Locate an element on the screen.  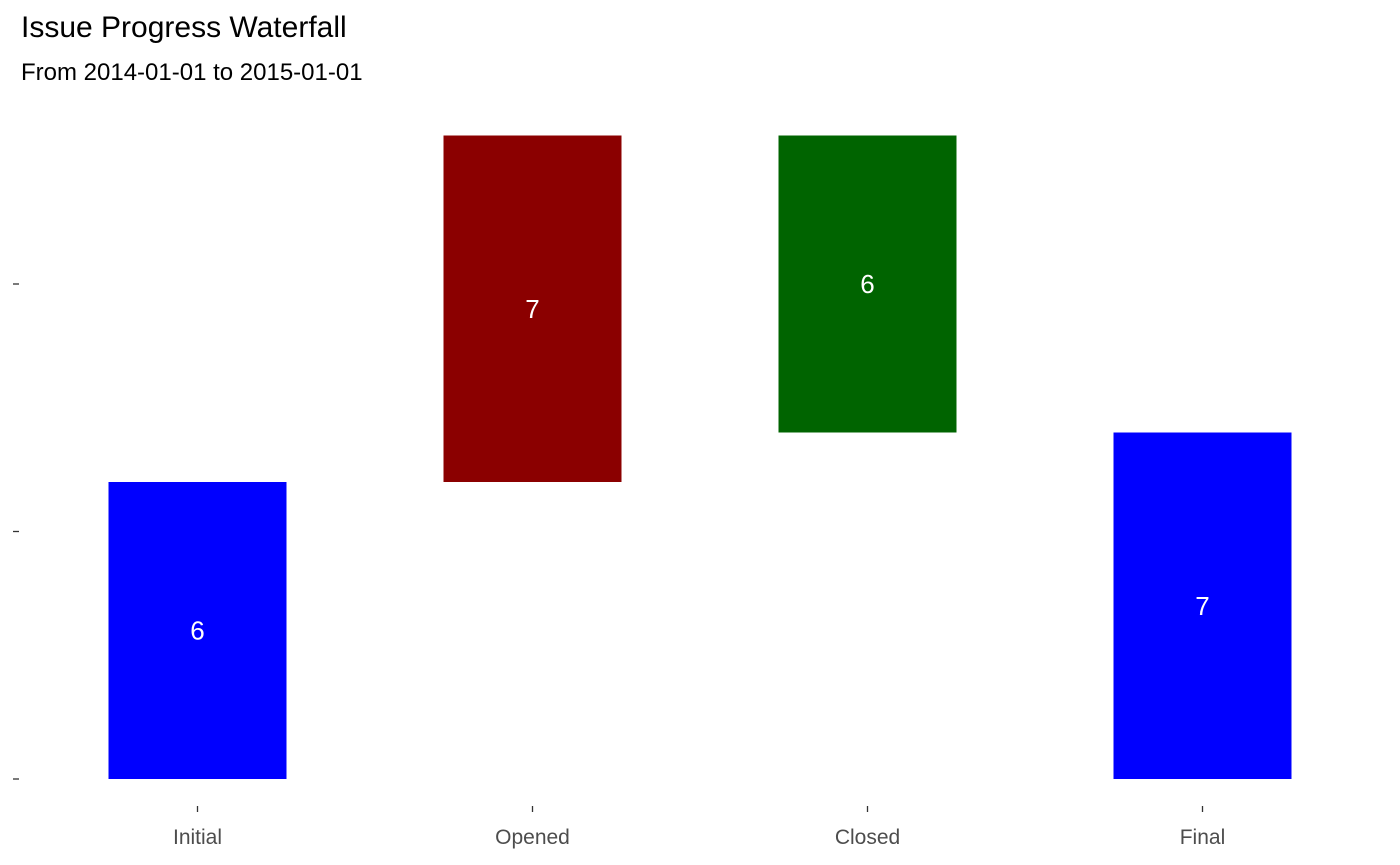
x-axis-ticks is located at coordinates (700, 809).